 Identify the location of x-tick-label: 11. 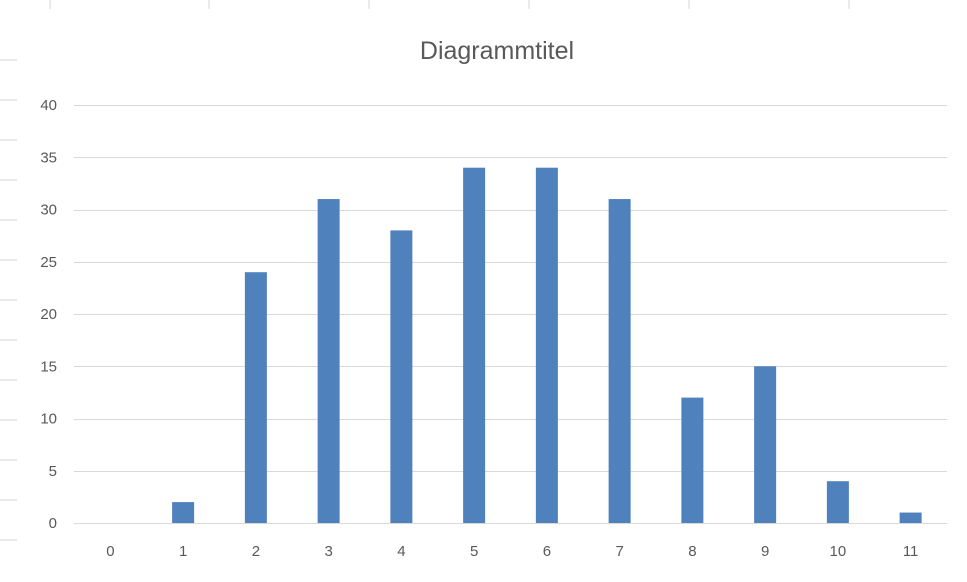
(911, 551).